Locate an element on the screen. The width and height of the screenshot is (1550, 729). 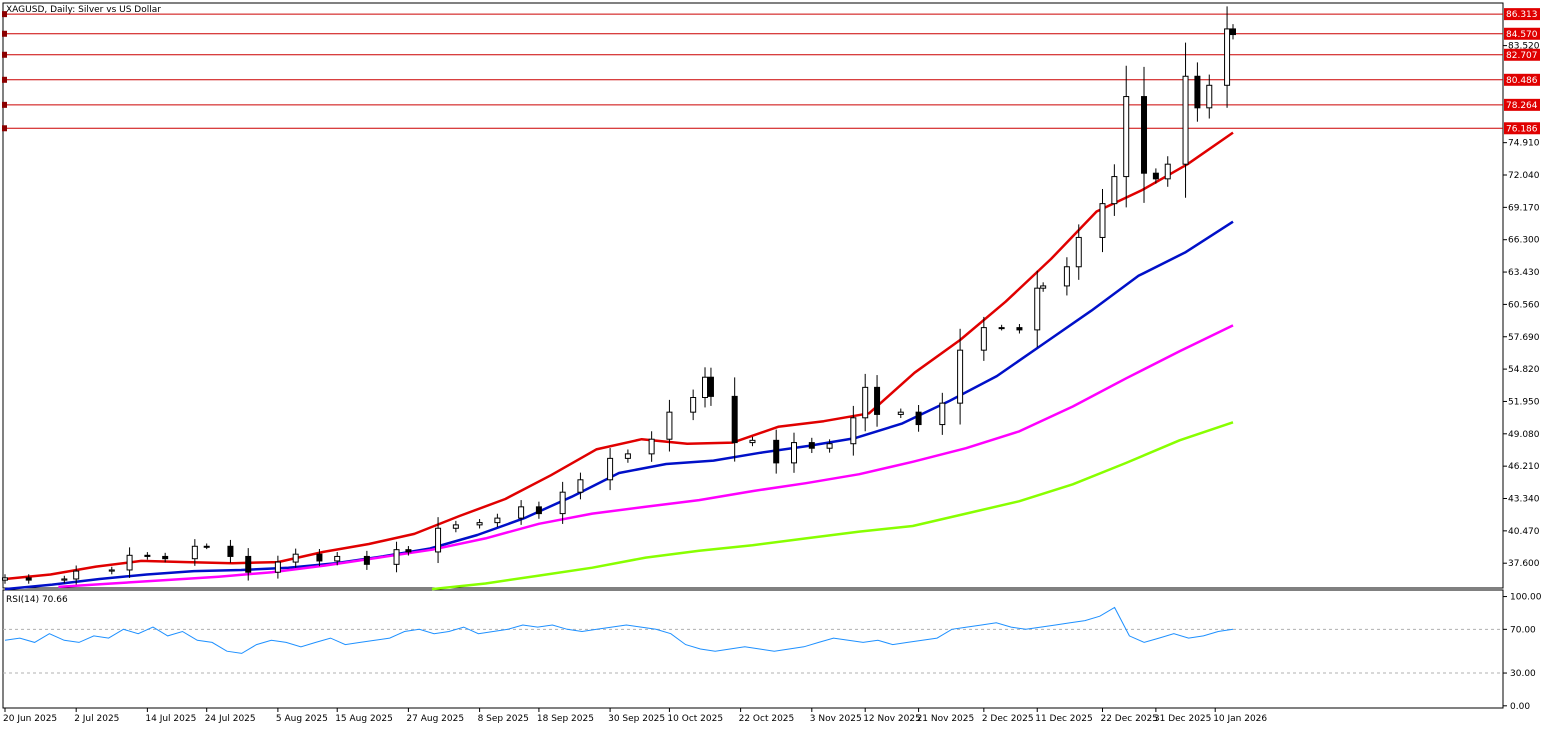
rsi-tick-label: 70.00 is located at coordinates (1523, 630).